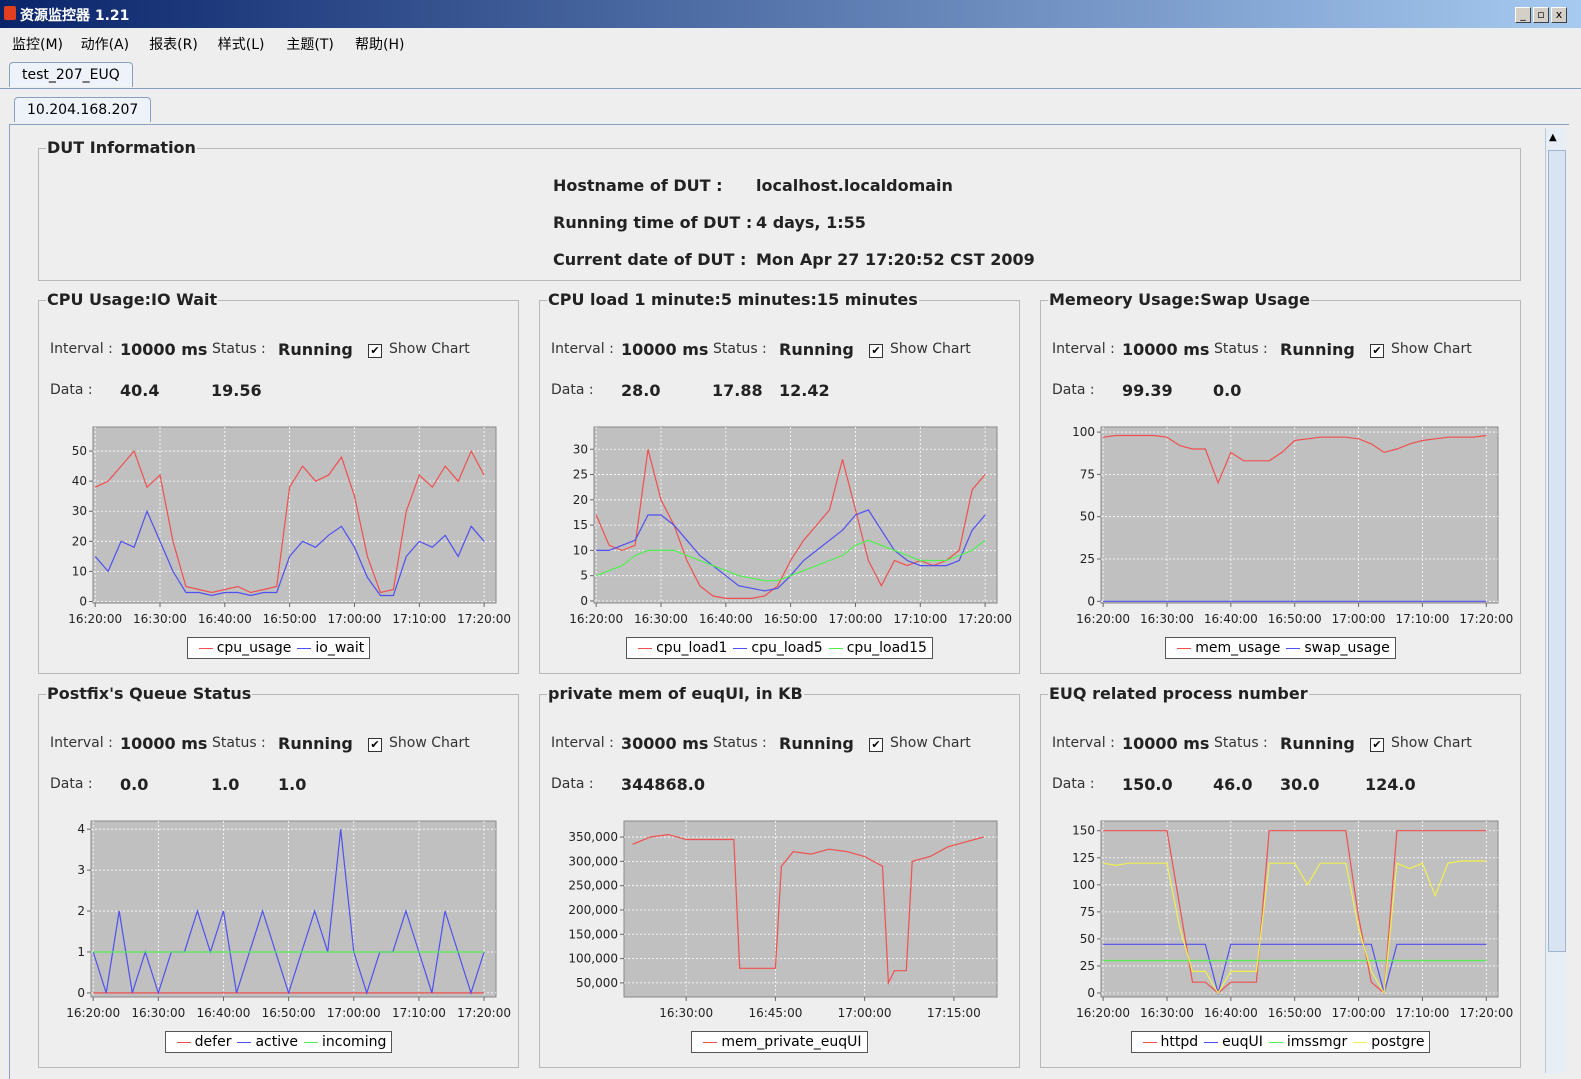 This screenshot has height=1079, width=1581. Describe the element at coordinates (1147, 390) in the screenshot. I see `data-value: 99.39` at that location.